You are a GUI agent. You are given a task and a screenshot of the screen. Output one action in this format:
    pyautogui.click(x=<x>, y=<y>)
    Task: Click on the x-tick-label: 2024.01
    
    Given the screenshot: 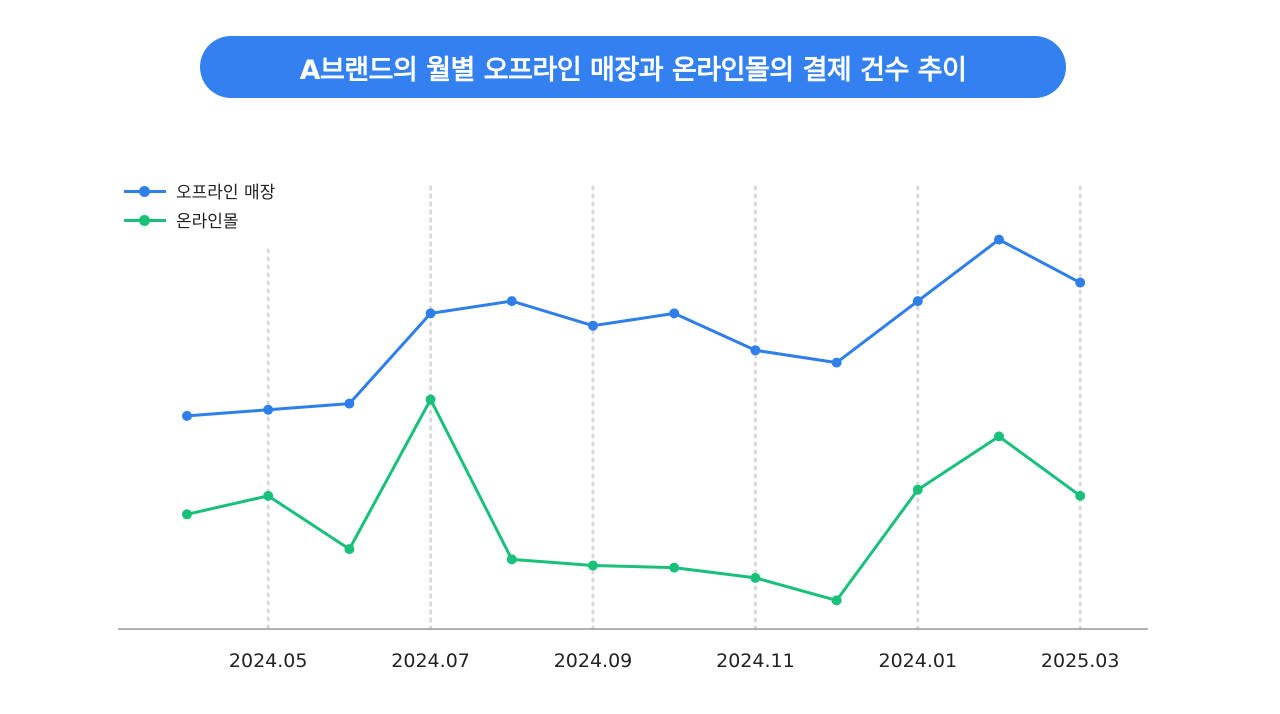 What is the action you would take?
    pyautogui.click(x=918, y=661)
    